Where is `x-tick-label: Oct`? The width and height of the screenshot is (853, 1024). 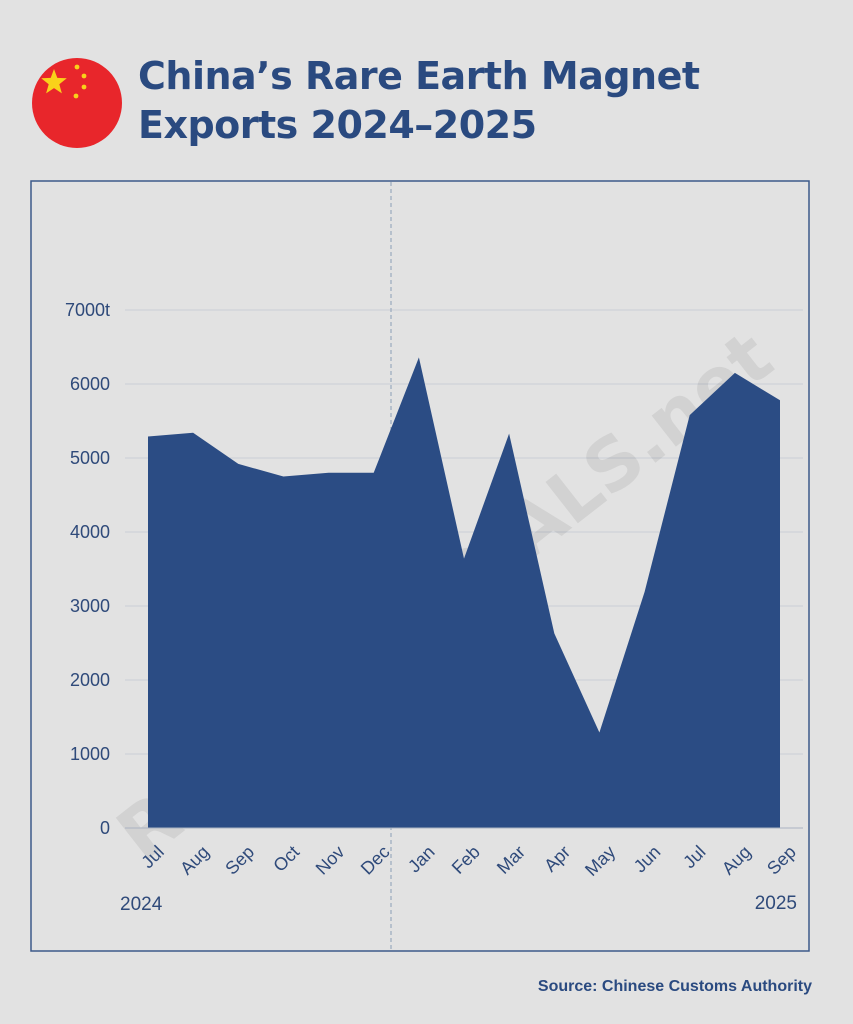
x-tick-label: Oct is located at coordinates (286, 859).